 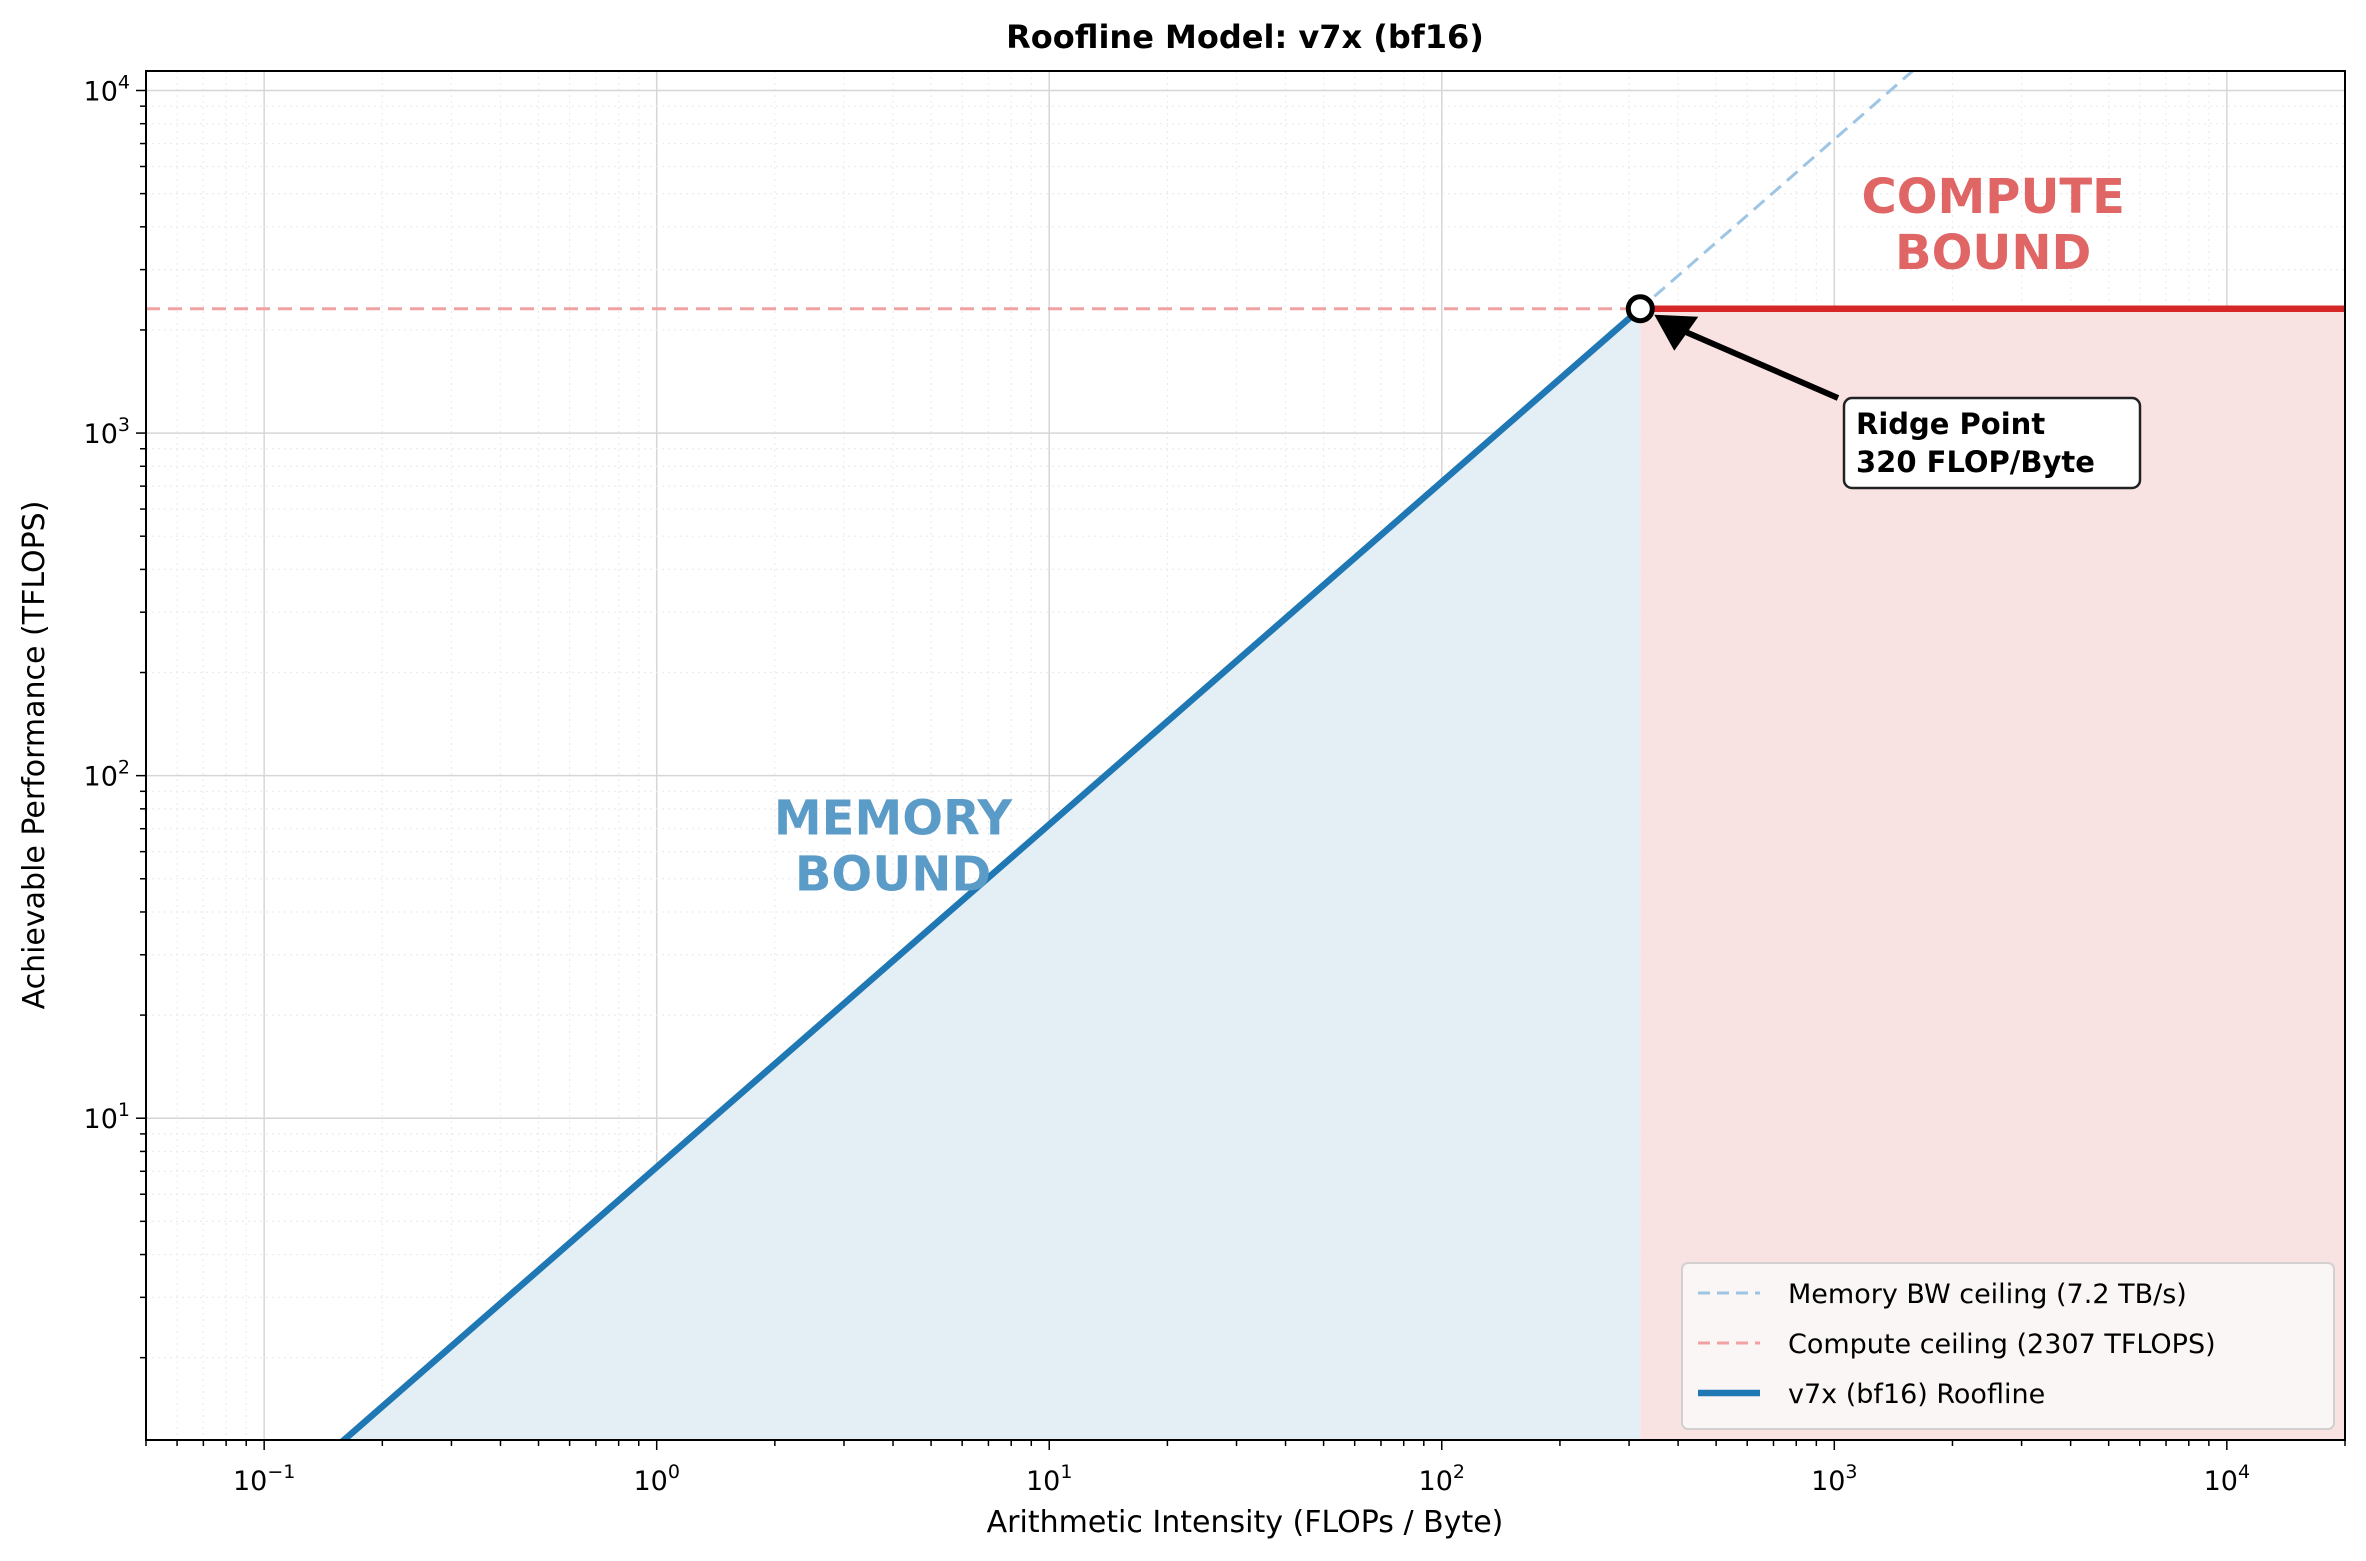 I want to click on legend-box, so click(x=2008, y=1346).